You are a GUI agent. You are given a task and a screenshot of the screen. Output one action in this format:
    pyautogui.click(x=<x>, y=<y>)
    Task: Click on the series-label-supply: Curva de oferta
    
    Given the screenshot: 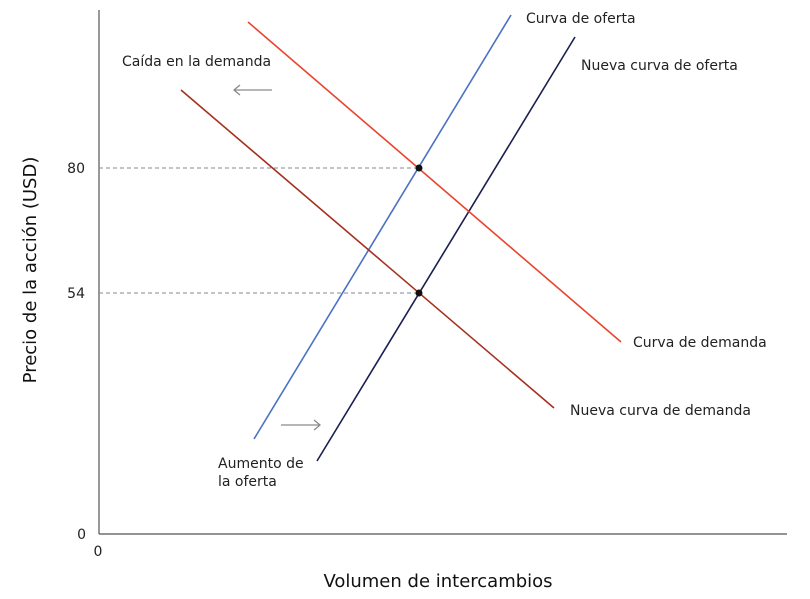 What is the action you would take?
    pyautogui.click(x=581, y=19)
    